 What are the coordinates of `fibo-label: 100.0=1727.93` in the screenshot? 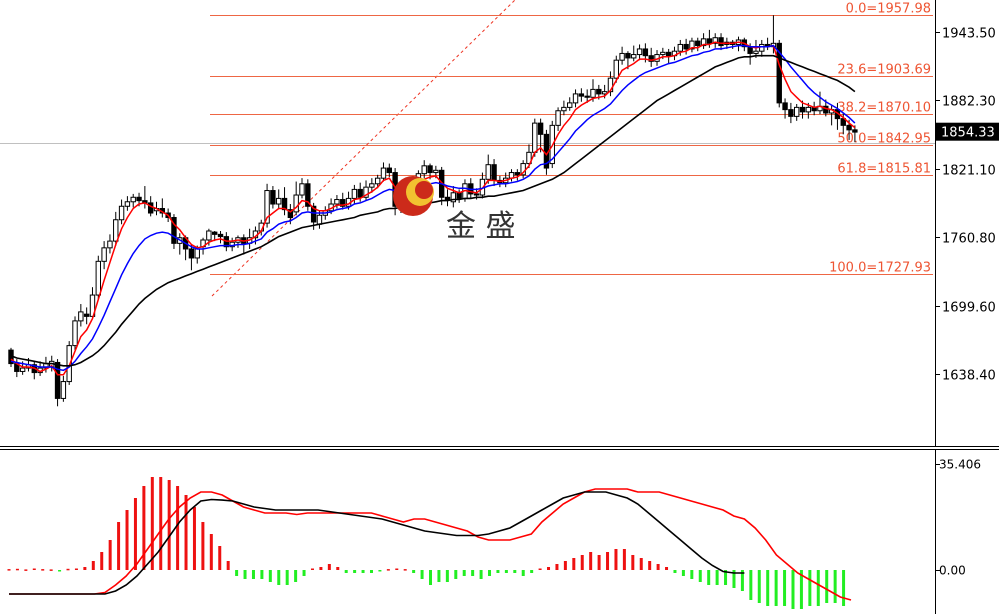 It's located at (880, 268).